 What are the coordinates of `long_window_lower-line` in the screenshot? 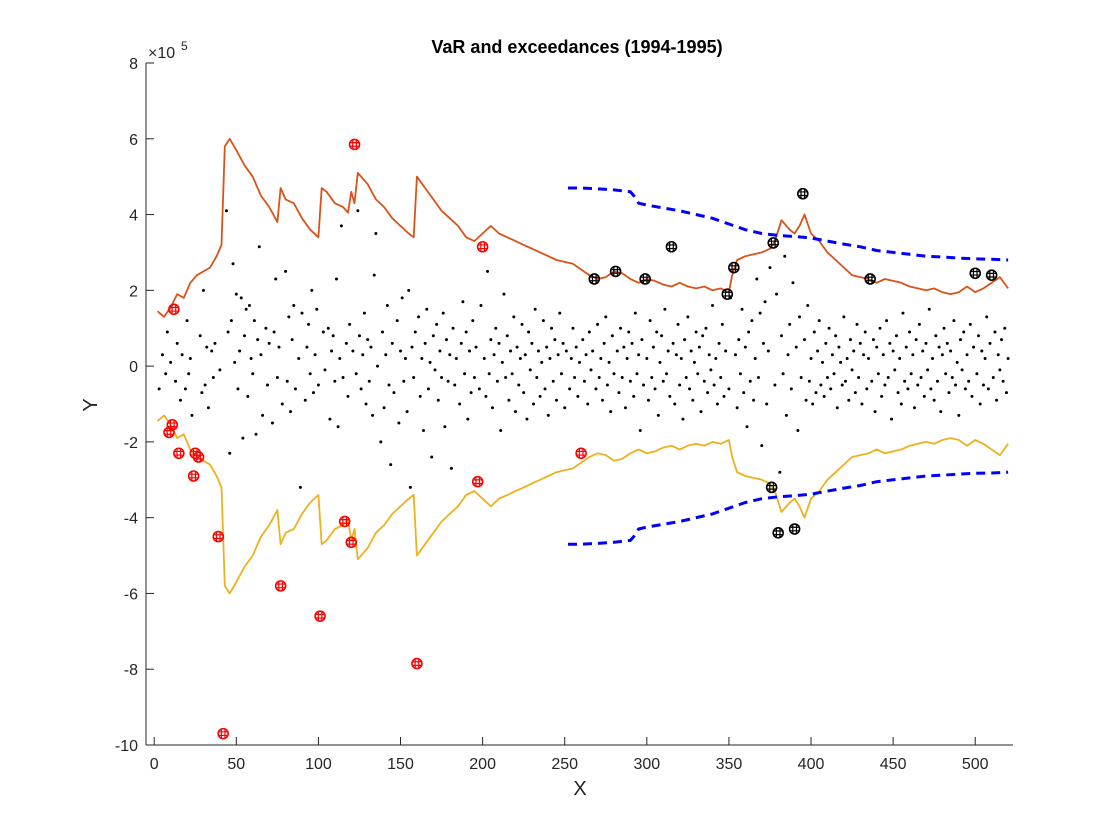 It's located at (788, 508).